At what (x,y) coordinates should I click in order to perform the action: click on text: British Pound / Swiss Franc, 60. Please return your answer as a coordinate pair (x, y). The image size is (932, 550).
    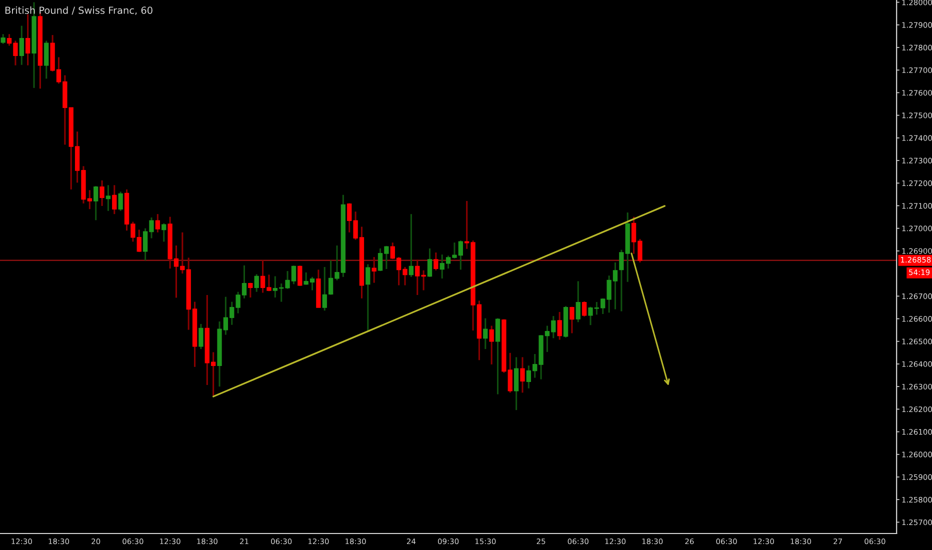
    Looking at the image, I should click on (78, 10).